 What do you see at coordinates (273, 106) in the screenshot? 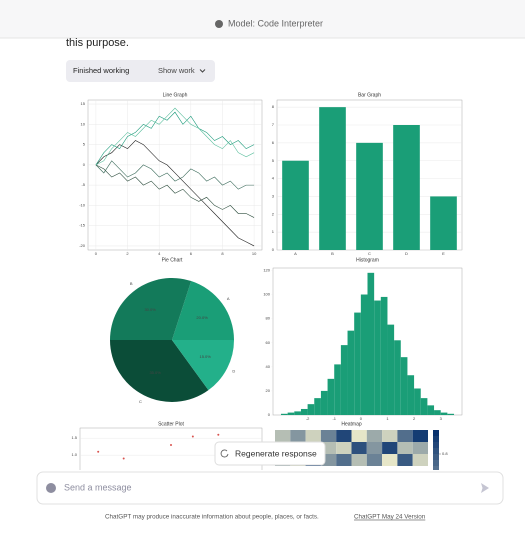
I see `y-tick-label: 8` at bounding box center [273, 106].